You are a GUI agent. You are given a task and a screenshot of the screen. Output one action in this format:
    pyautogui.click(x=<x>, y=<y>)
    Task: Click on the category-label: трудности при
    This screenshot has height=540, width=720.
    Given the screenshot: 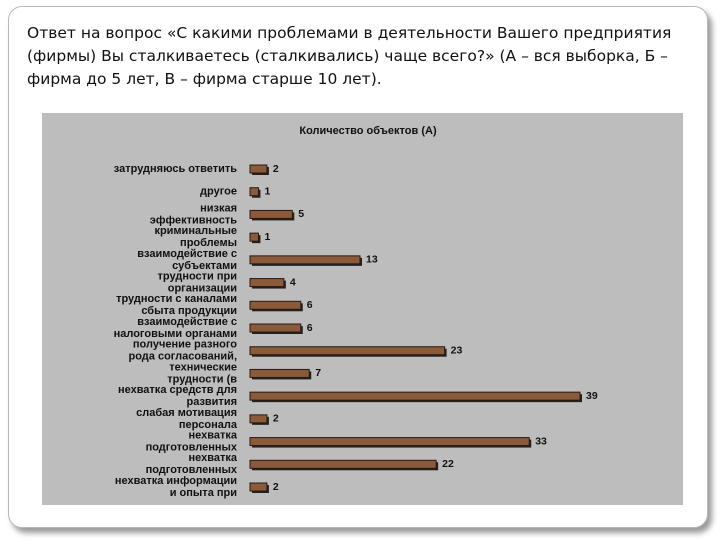 What is the action you would take?
    pyautogui.click(x=197, y=276)
    